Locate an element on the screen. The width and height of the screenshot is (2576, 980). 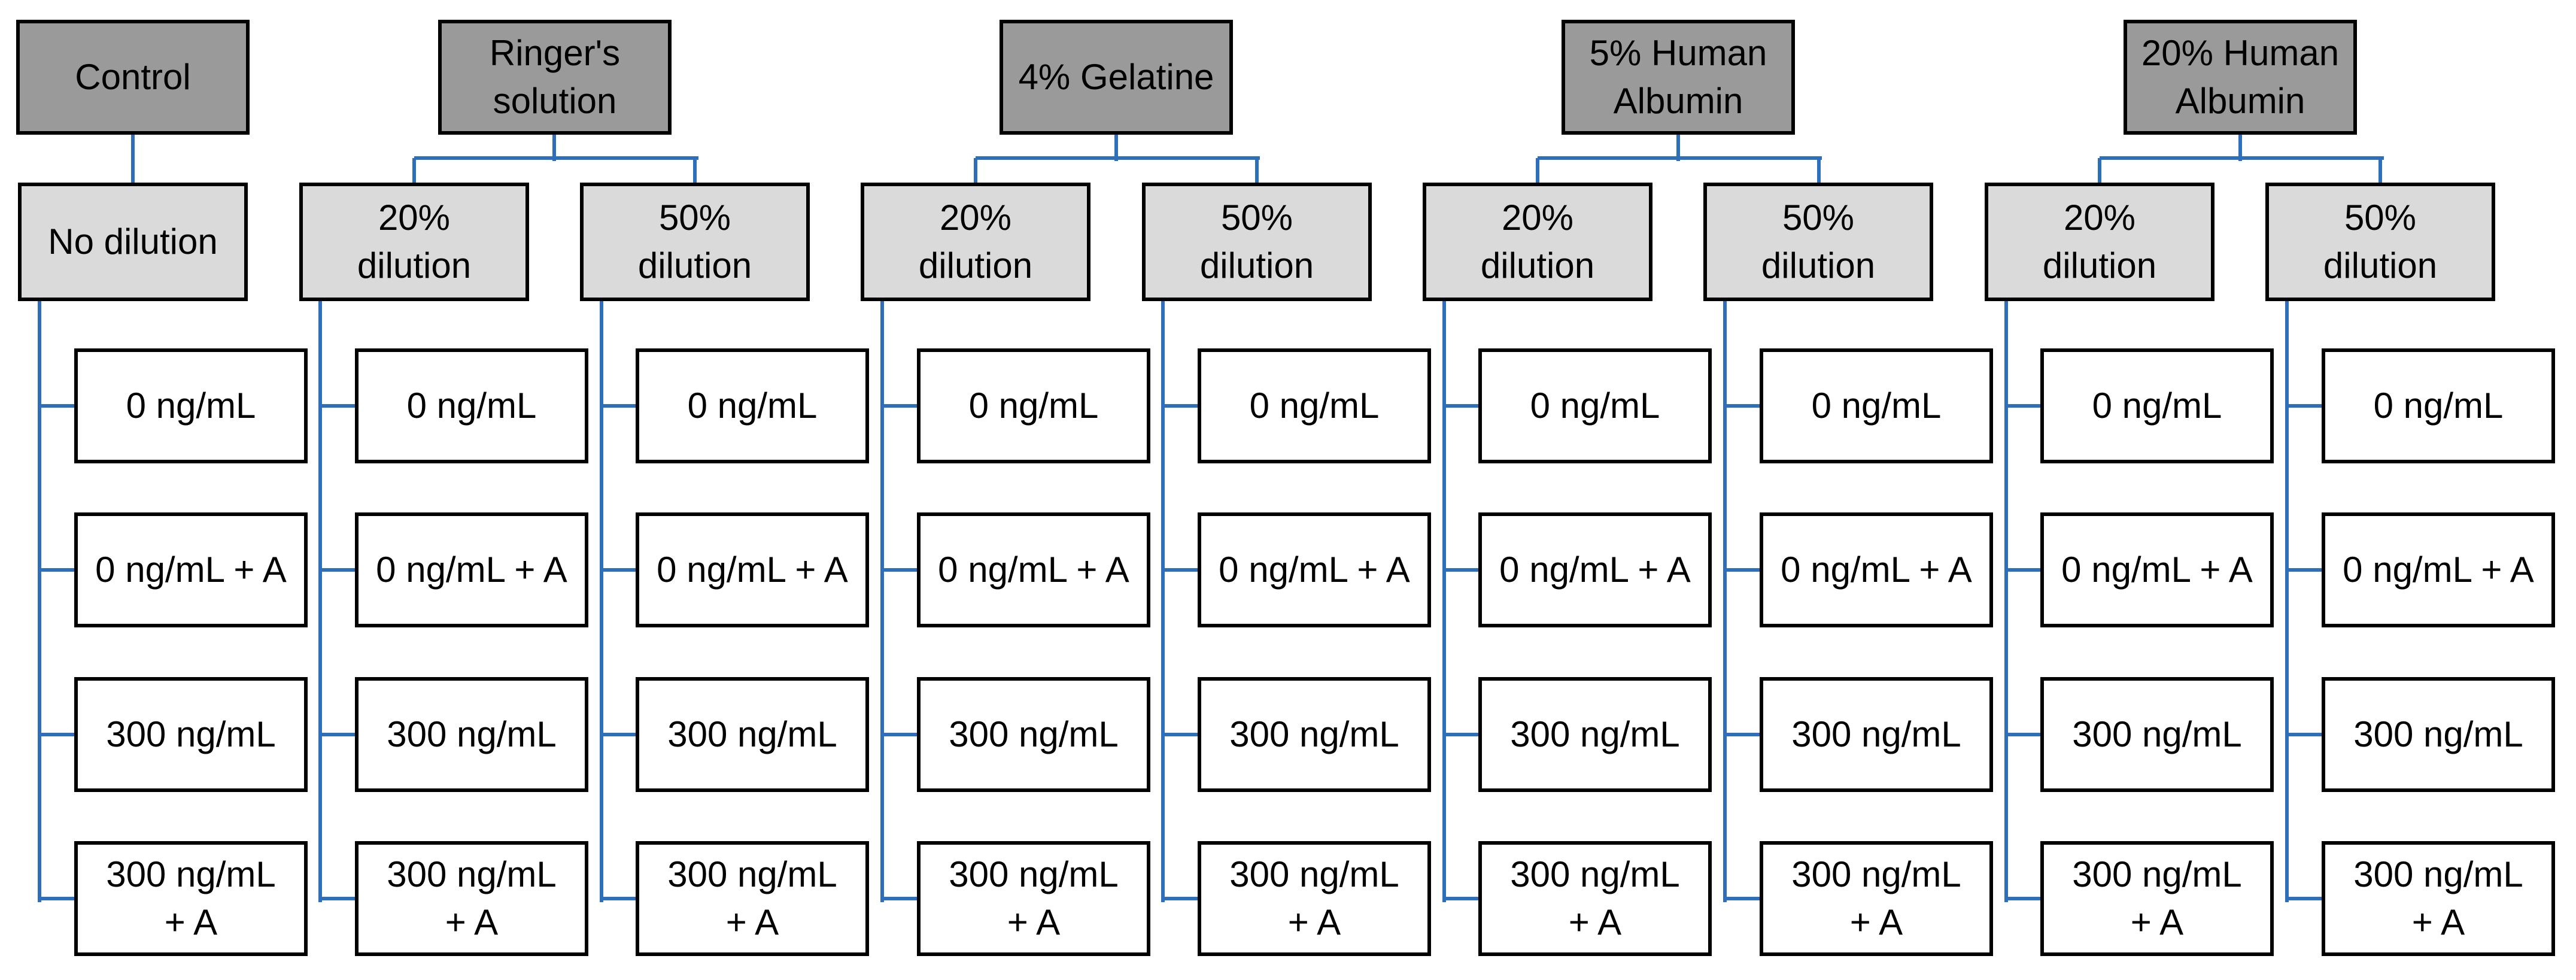
group-box-line: 20% Human is located at coordinates (2240, 53).